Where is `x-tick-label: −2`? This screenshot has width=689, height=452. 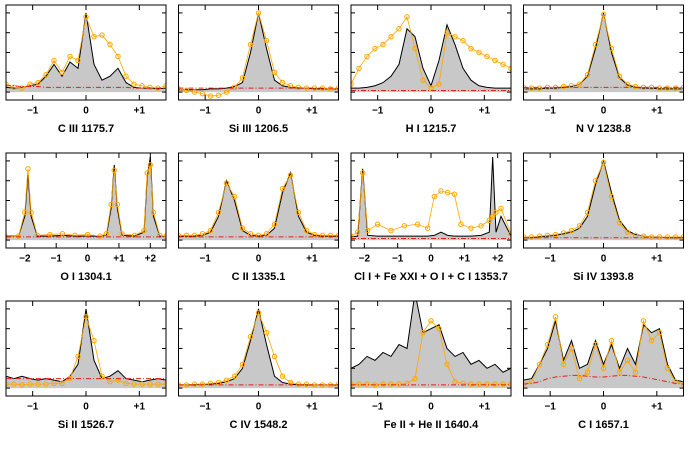
x-tick-label: −2 is located at coordinates (365, 259).